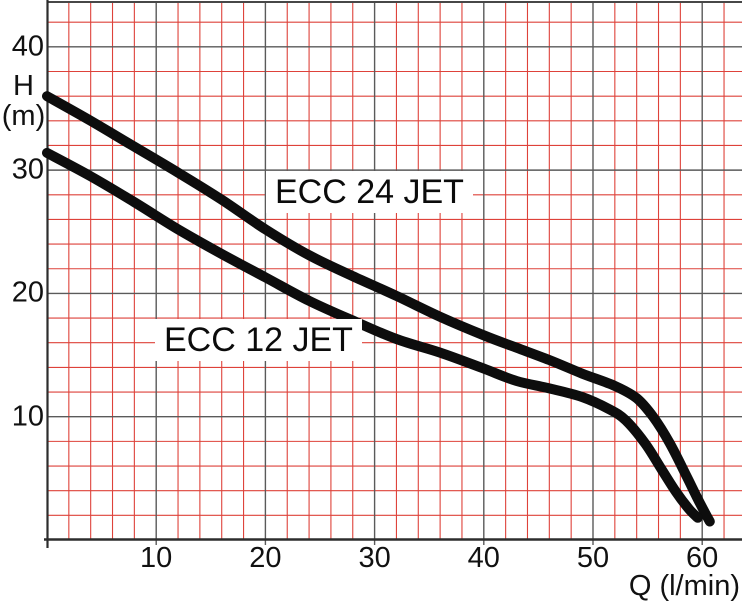 The height and width of the screenshot is (610, 742). I want to click on x-tick-label-40: 40, so click(483, 558).